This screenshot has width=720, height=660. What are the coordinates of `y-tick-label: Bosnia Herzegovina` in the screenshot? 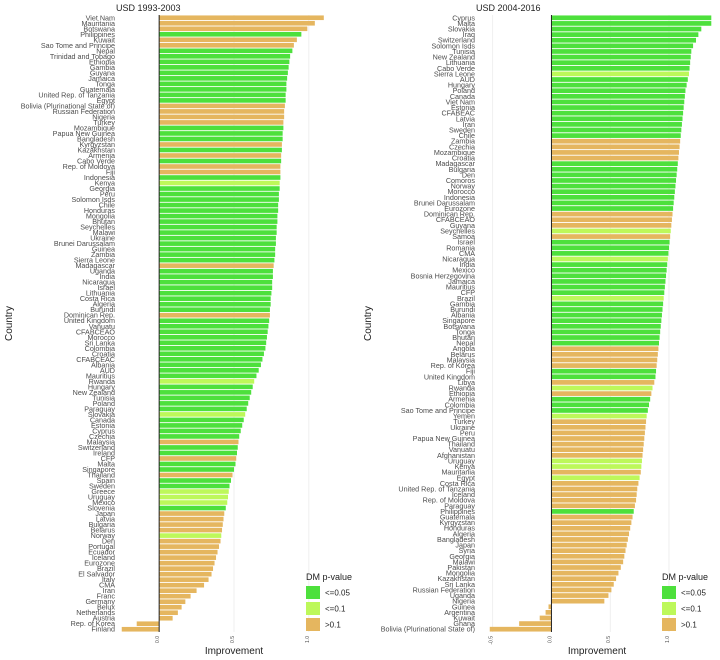 It's located at (443, 275).